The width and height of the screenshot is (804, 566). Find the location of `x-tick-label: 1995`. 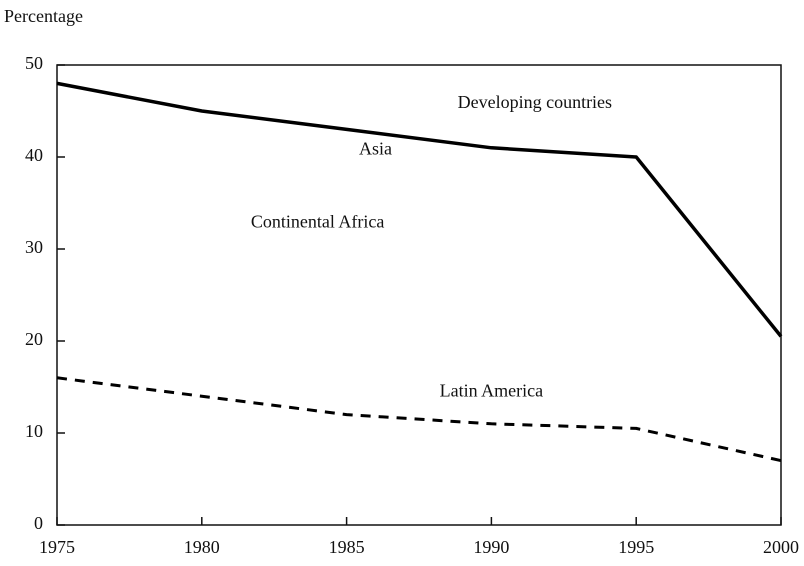

x-tick-label: 1995 is located at coordinates (636, 547).